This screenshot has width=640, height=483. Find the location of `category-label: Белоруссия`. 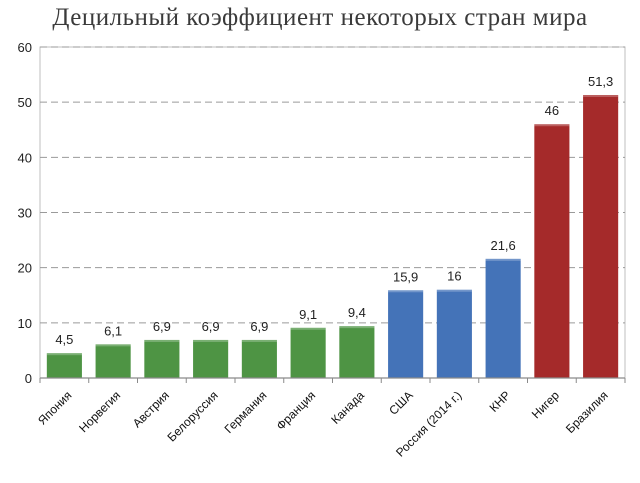

category-label: Белоруссия is located at coordinates (192, 416).